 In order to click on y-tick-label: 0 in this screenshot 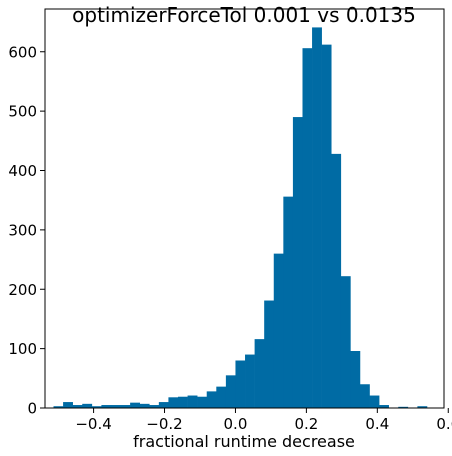, I will do `click(32, 409)`.